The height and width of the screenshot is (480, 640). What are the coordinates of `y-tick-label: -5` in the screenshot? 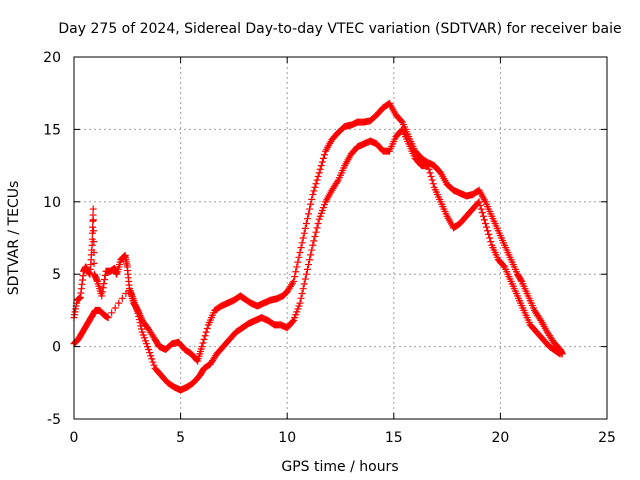 It's located at (54, 420).